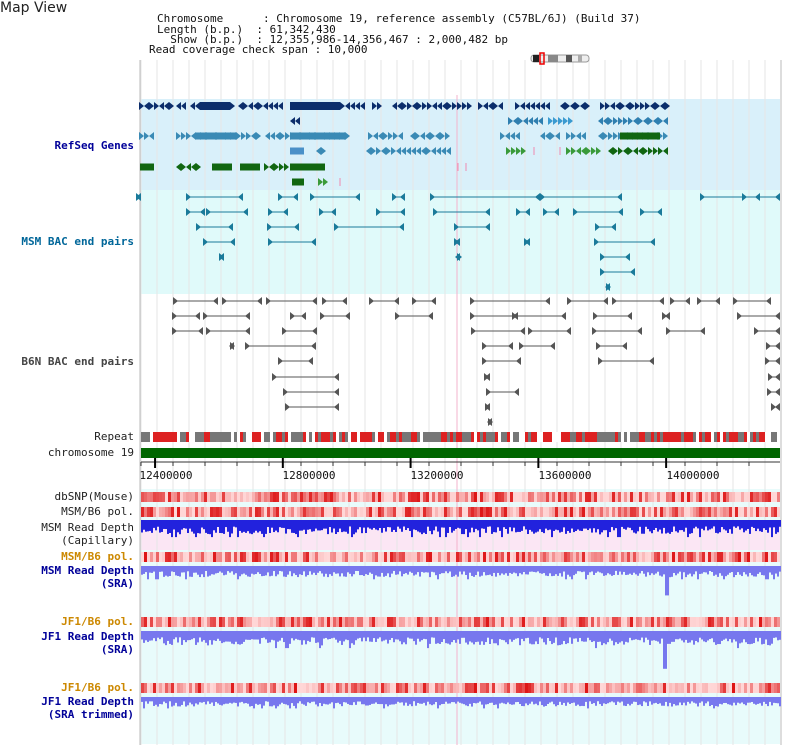  Describe the element at coordinates (34, 8) in the screenshot. I see `page-title: Map View` at that location.